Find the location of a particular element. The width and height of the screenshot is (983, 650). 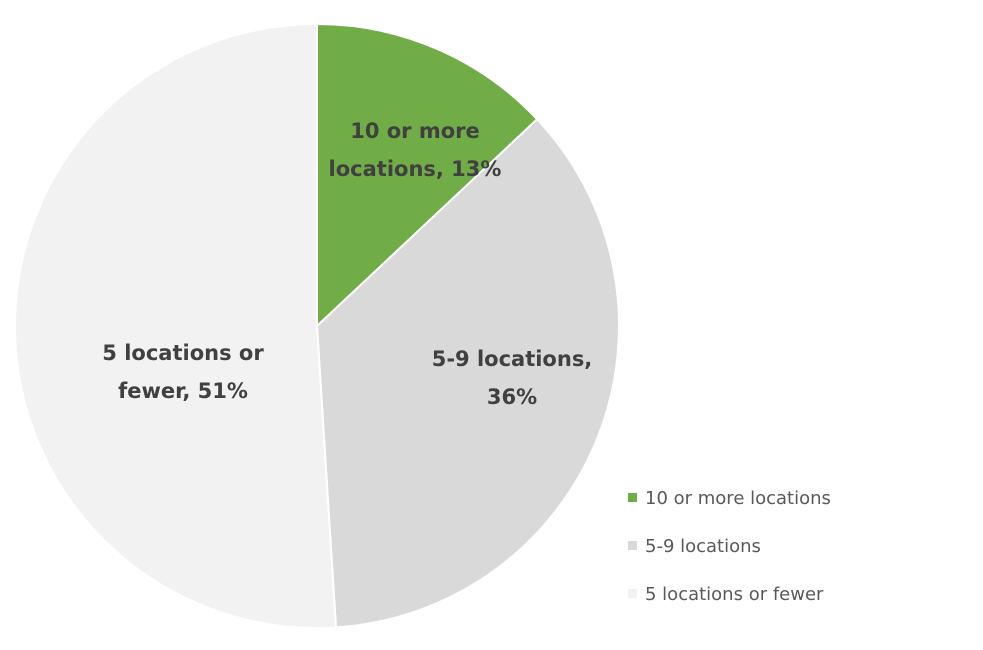

legend-swatch-5-locations-or-fewer is located at coordinates (632, 593).